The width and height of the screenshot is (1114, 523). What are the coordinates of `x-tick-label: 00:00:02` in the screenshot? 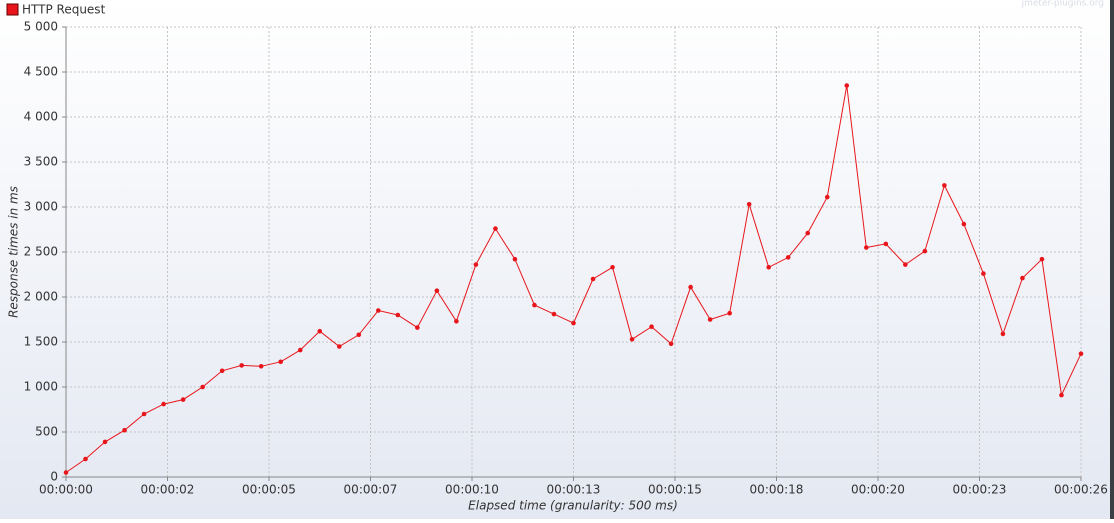 It's located at (168, 490).